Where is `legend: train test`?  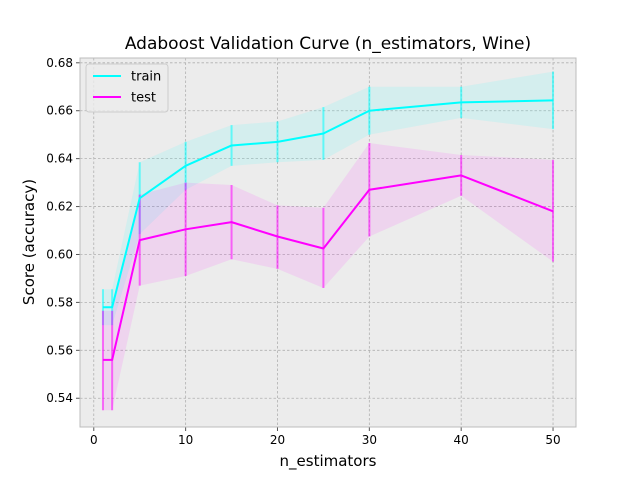
legend: train test is located at coordinates (127, 88).